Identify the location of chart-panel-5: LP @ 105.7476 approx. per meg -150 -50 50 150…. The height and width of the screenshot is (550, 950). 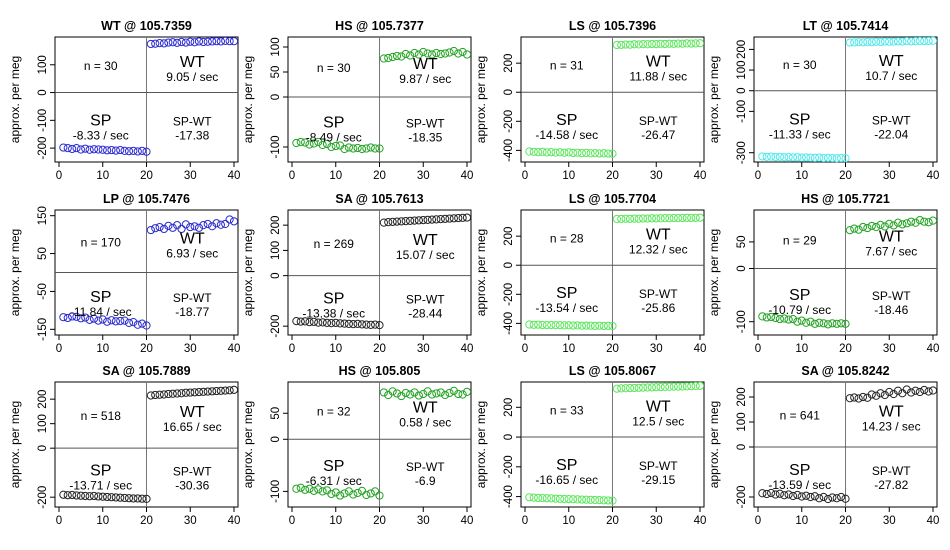
(124, 273).